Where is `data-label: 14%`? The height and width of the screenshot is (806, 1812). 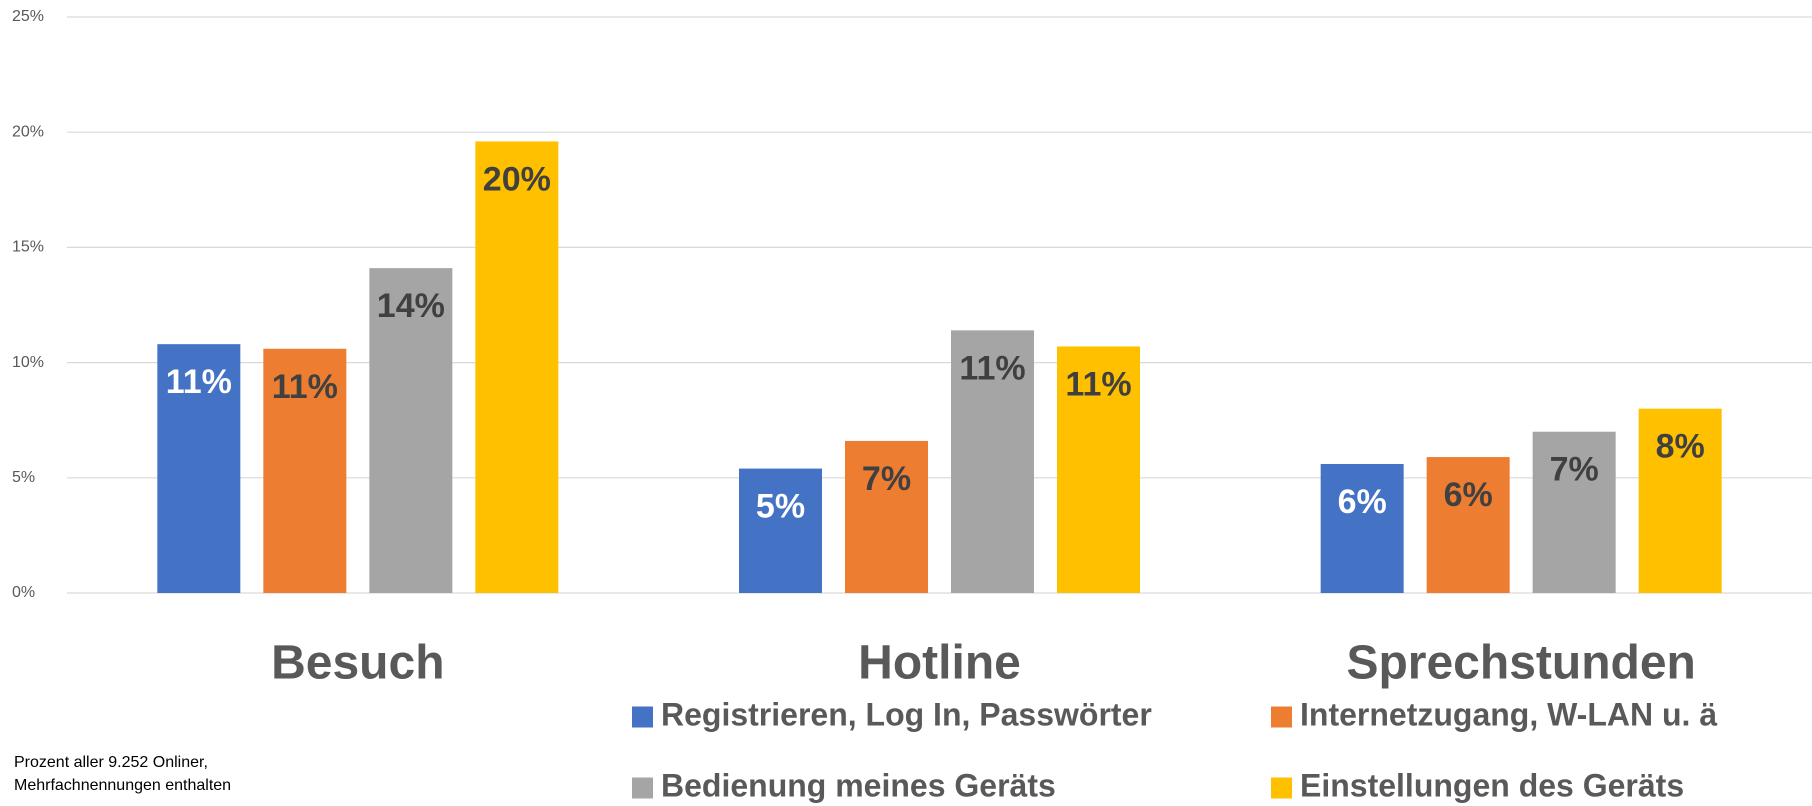
data-label: 14% is located at coordinates (411, 306).